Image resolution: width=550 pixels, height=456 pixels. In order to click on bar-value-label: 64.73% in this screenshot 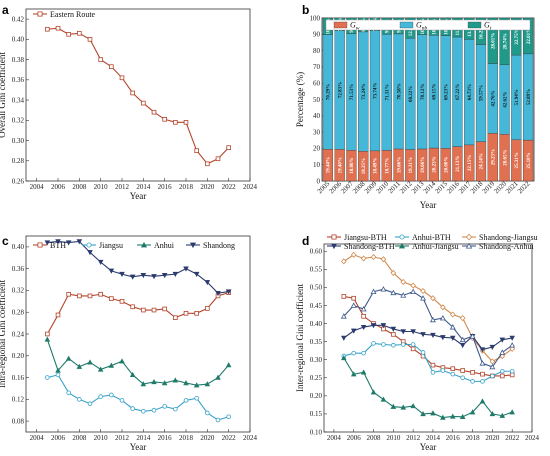, I will do `click(470, 92)`.